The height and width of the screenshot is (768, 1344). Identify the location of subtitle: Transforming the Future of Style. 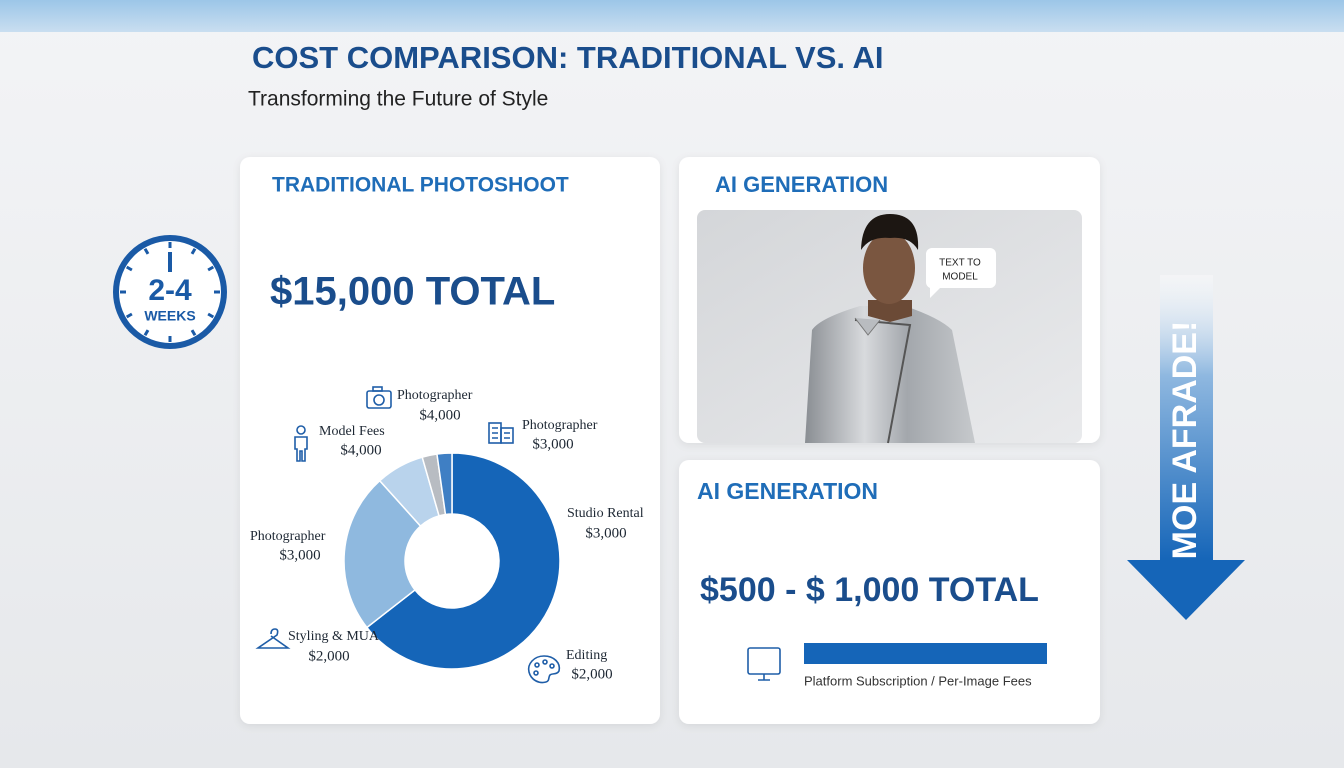
(398, 99).